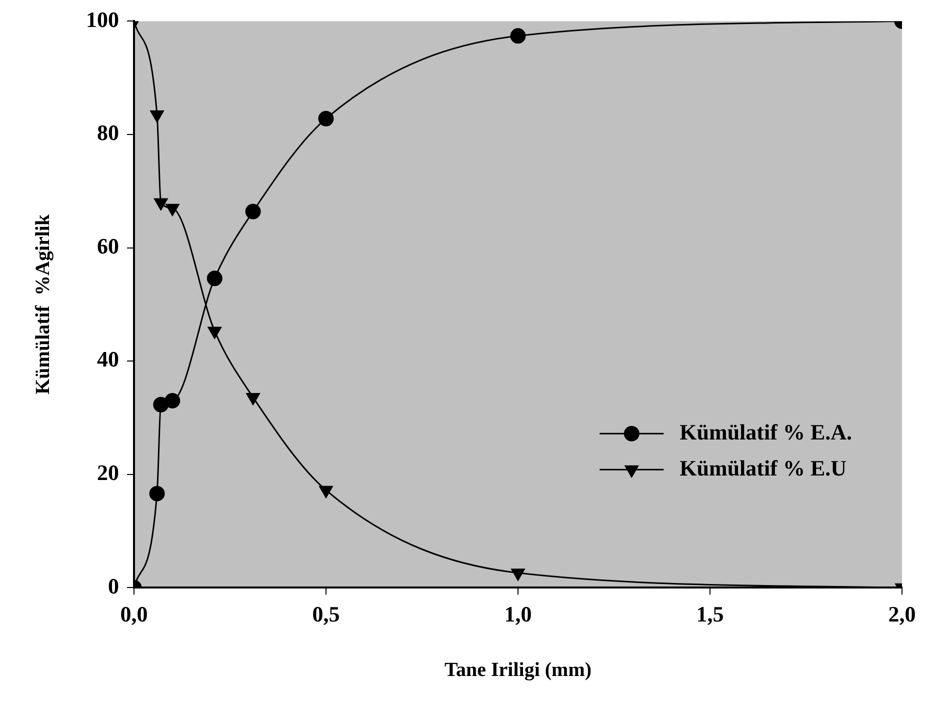 The width and height of the screenshot is (926, 715). I want to click on x-axis-title: Tane Iriligi (mm), so click(518, 670).